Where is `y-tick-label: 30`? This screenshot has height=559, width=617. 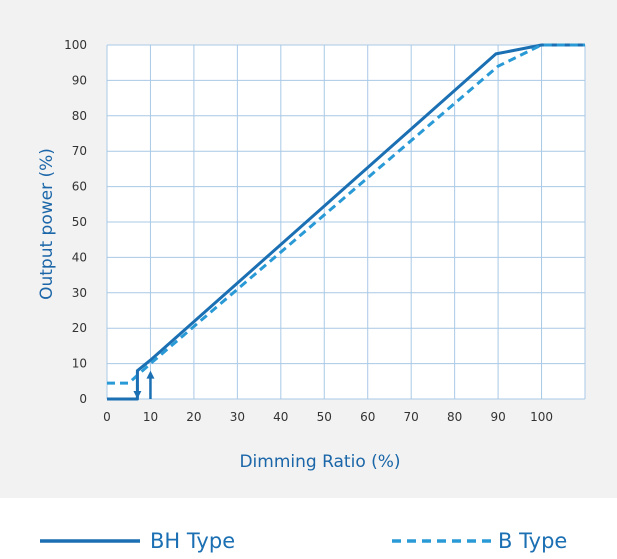
y-tick-label: 30 is located at coordinates (79, 293).